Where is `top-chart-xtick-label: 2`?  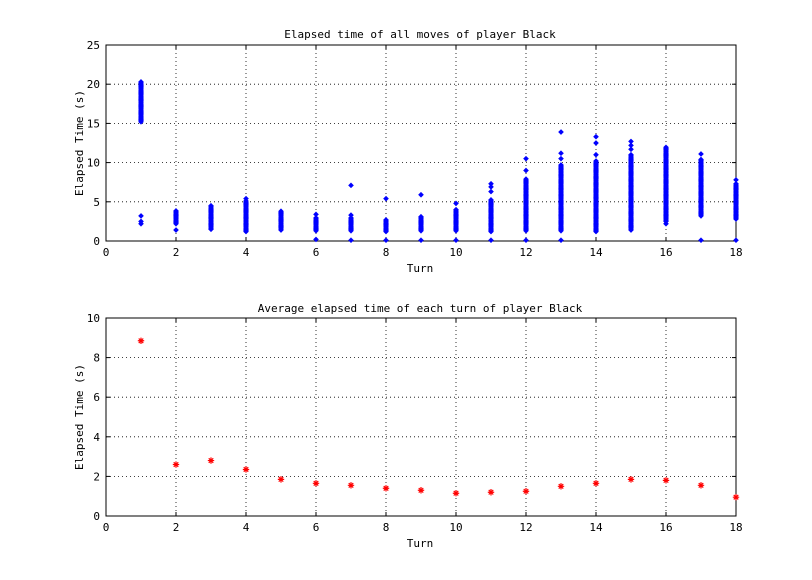 top-chart-xtick-label: 2 is located at coordinates (176, 252).